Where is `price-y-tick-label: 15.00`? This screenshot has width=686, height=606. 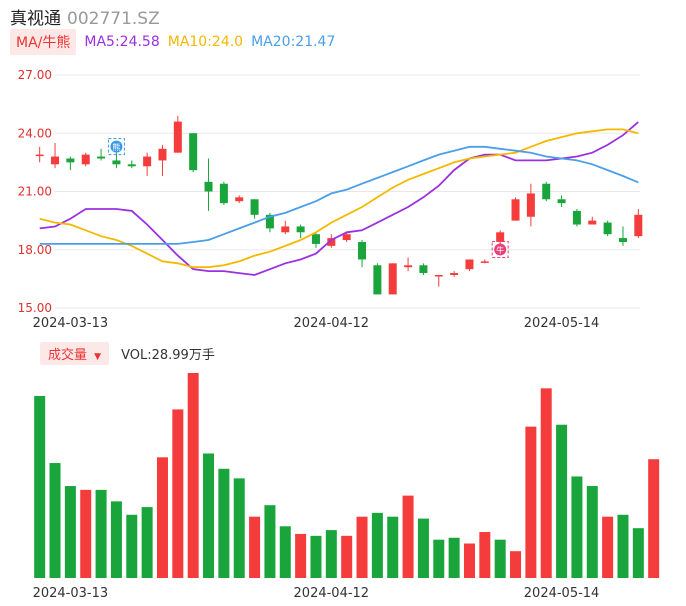 price-y-tick-label: 15.00 is located at coordinates (35, 308).